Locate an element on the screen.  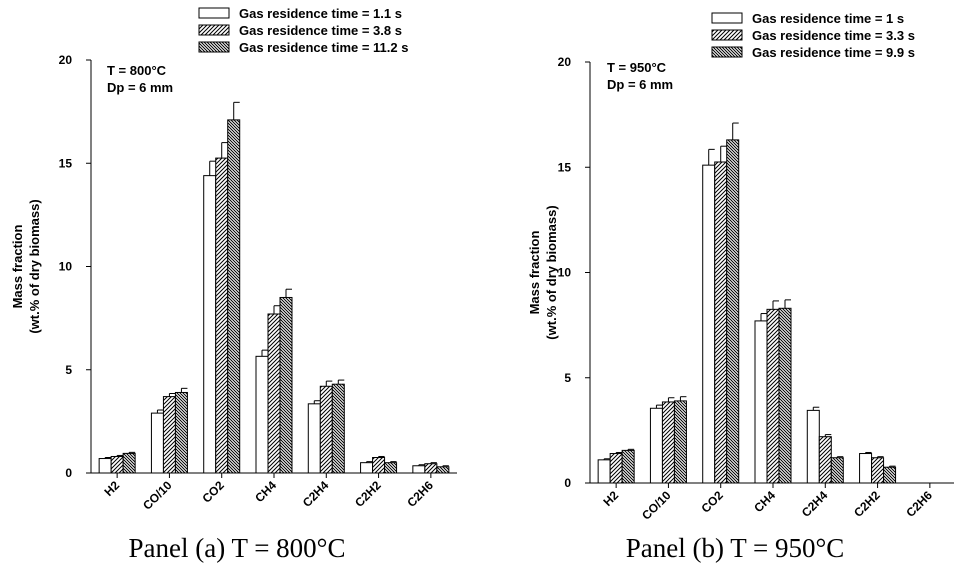
legend-label: Gas residence time = 3.8 s is located at coordinates (320, 30).